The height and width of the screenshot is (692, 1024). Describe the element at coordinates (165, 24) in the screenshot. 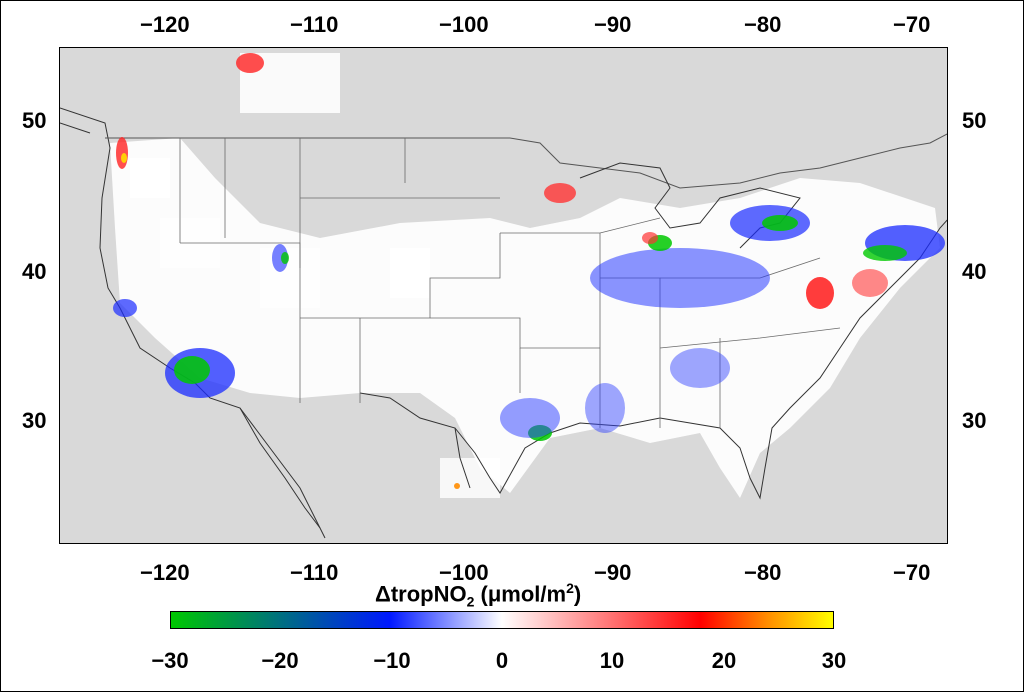

I see `top-tick-label: −120` at that location.